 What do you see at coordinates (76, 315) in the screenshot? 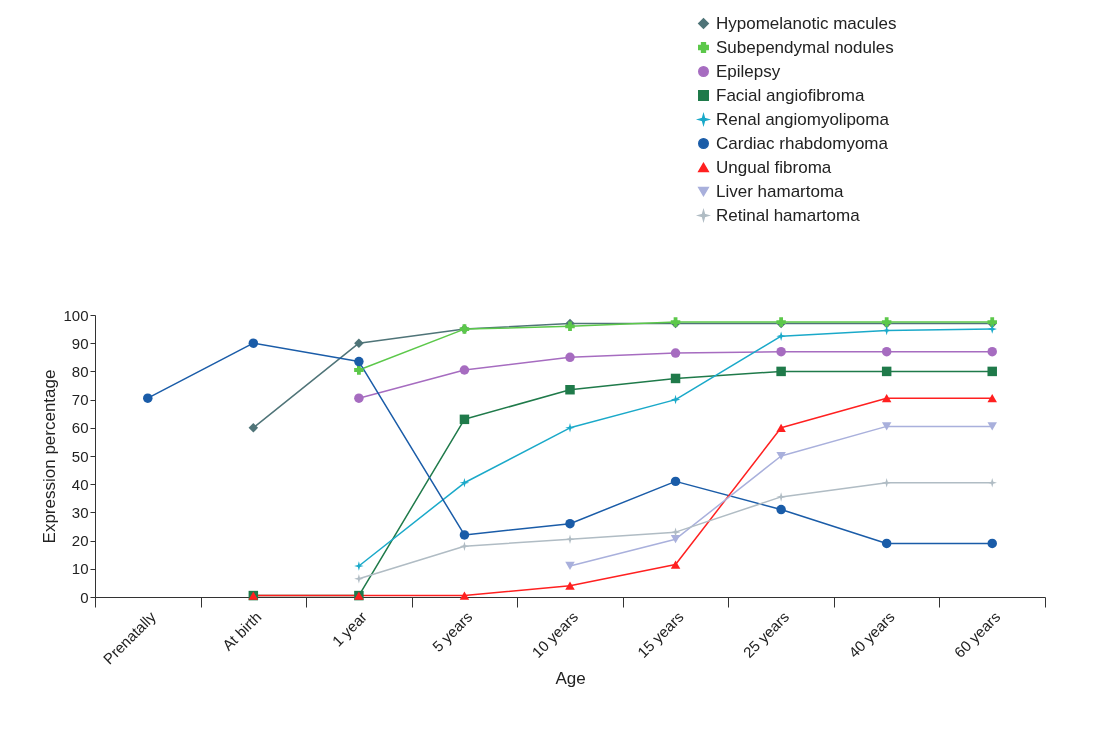
I see `y-tick-label: 100` at bounding box center [76, 315].